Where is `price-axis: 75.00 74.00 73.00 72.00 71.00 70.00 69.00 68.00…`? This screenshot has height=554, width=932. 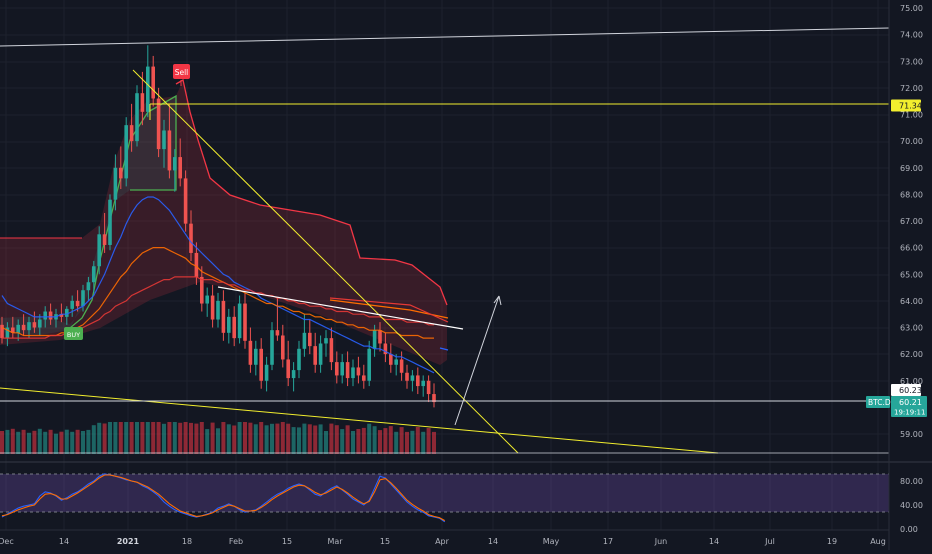
price-axis: 75.00 74.00 73.00 72.00 71.00 70.00 69.00 68.00… is located at coordinates (911, 221).